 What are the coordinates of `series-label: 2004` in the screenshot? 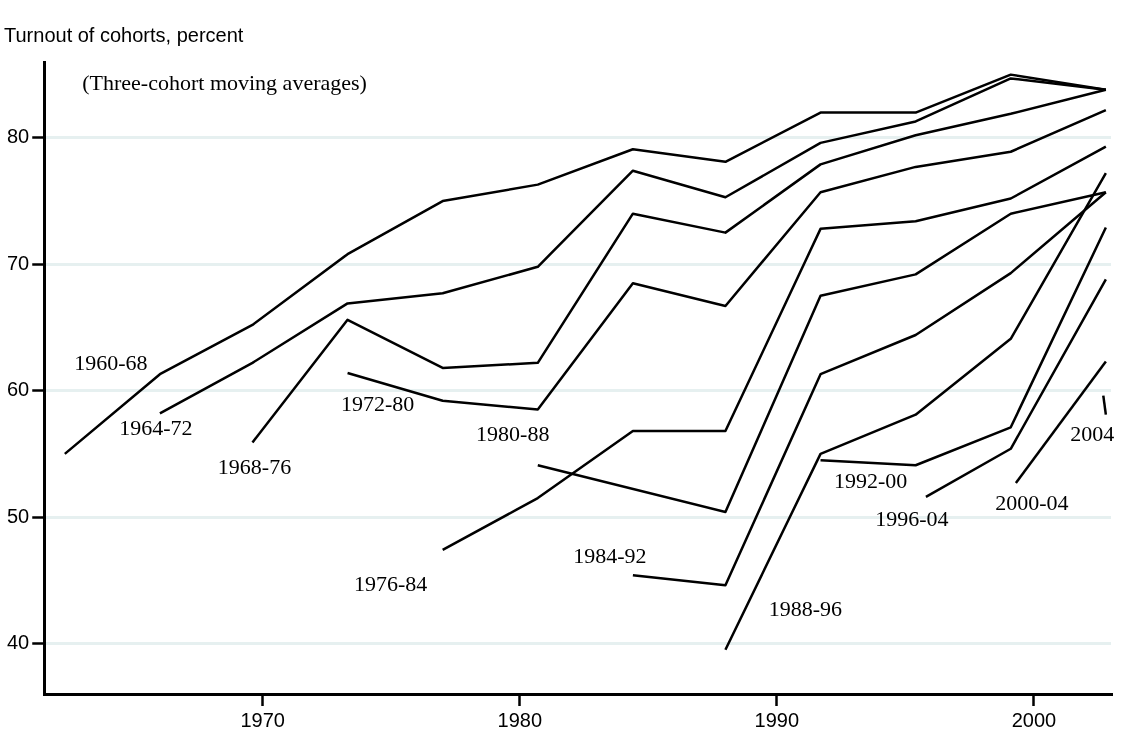 It's located at (1092, 434).